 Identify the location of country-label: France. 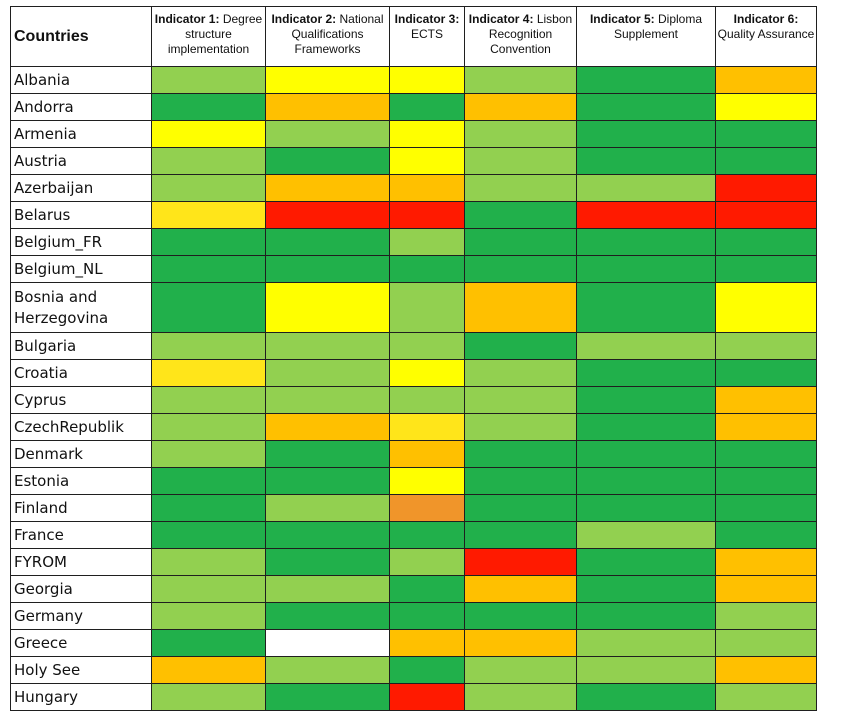
(81, 535).